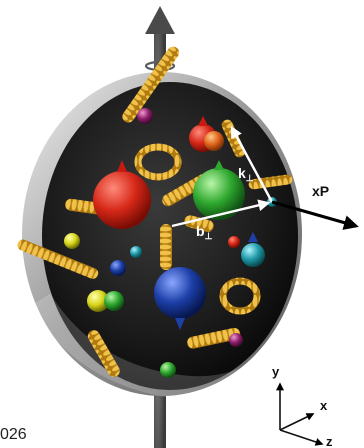 Image resolution: width=364 pixels, height=448 pixels. I want to click on quark-teal, so click(136, 252).